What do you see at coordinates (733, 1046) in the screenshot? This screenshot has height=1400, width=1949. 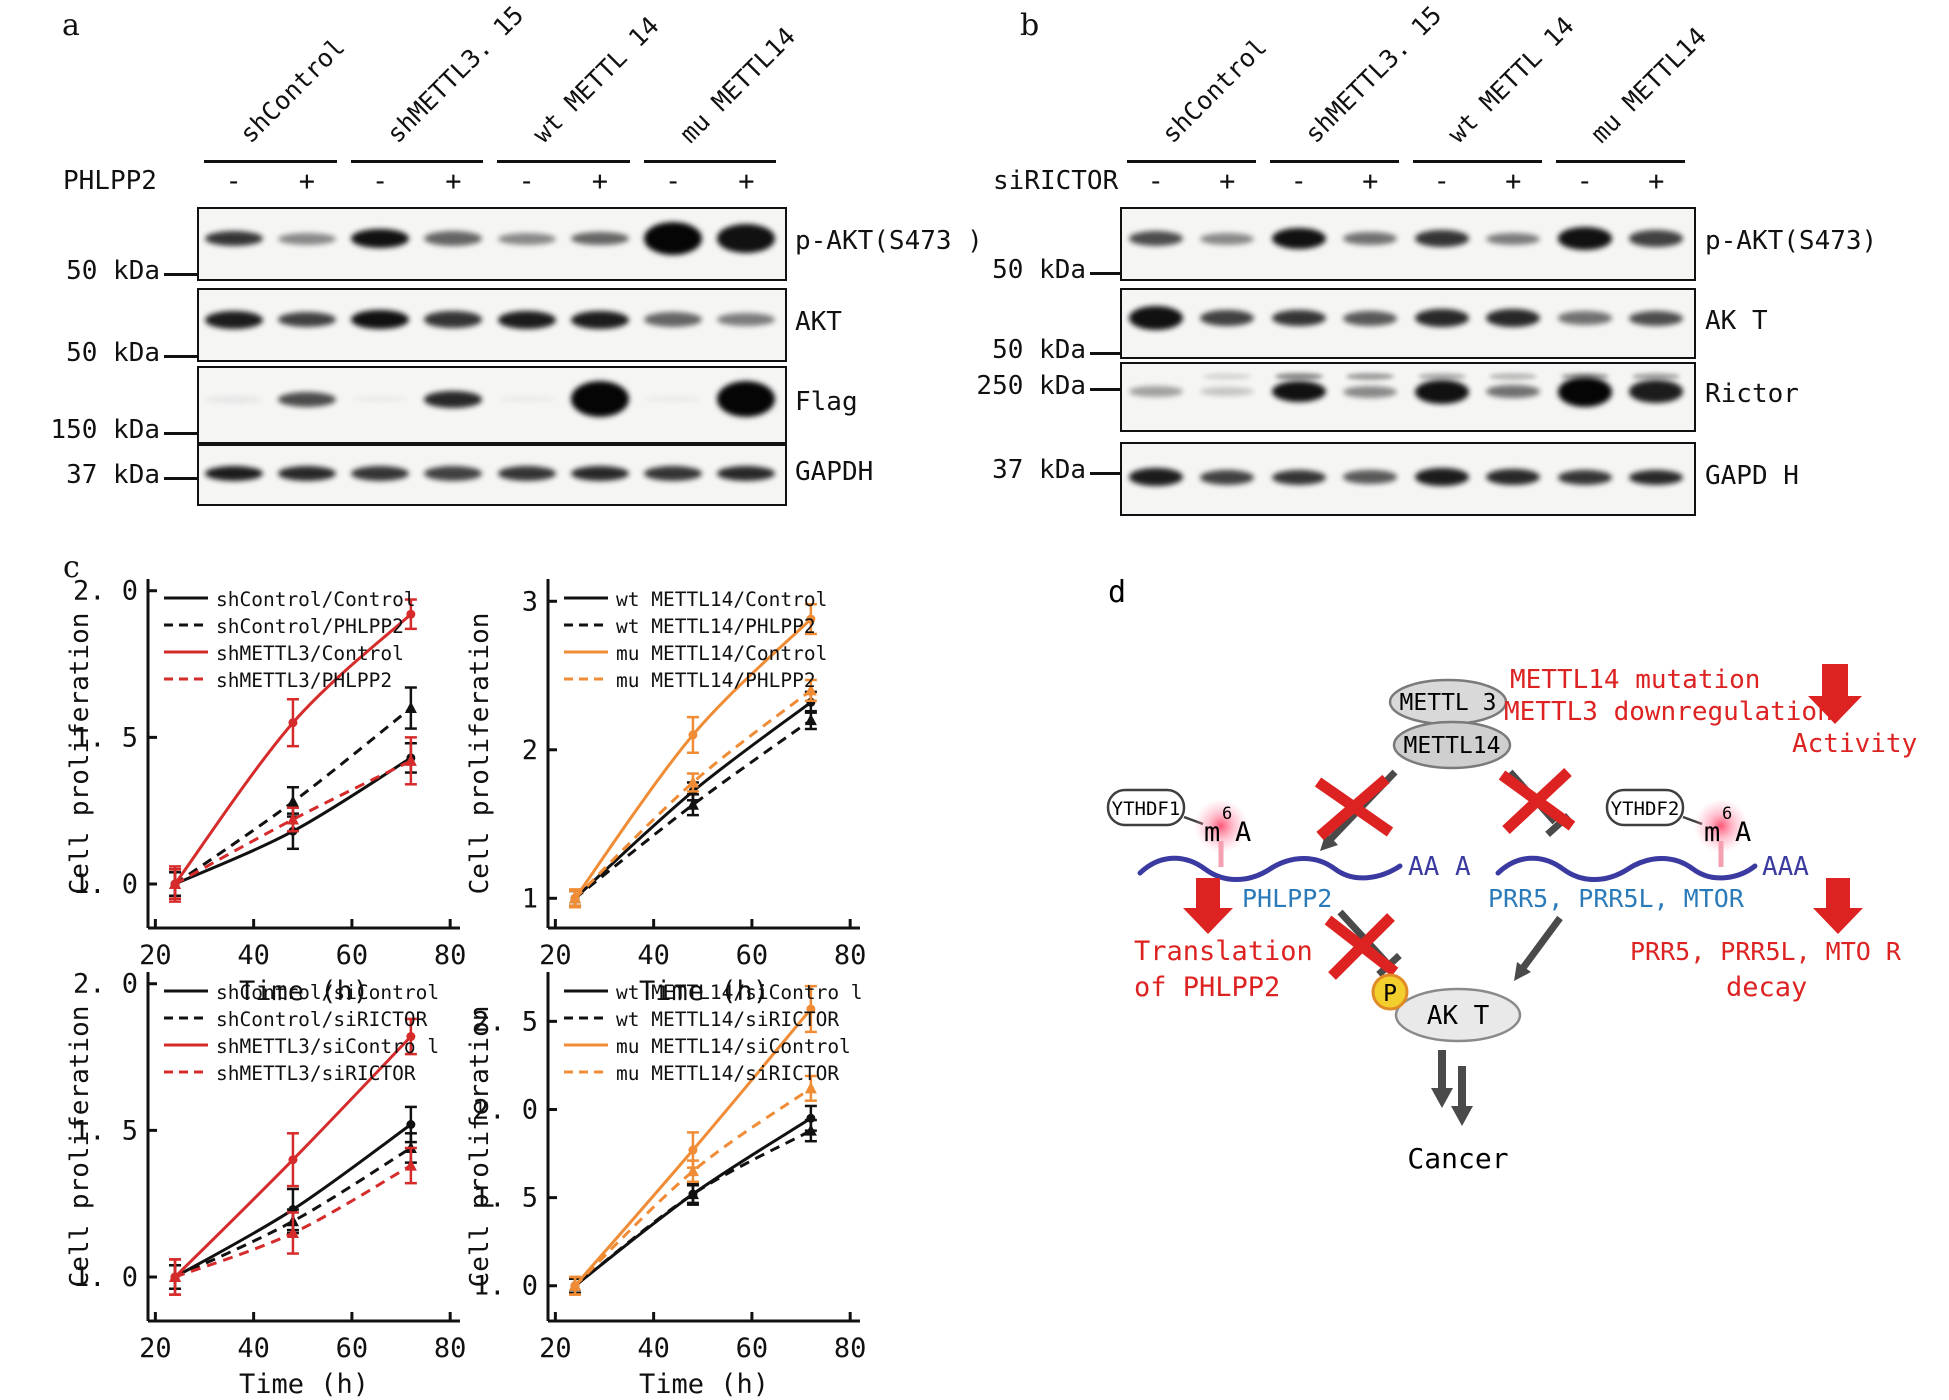 I see `legend-label: mu METTL14/siControl` at bounding box center [733, 1046].